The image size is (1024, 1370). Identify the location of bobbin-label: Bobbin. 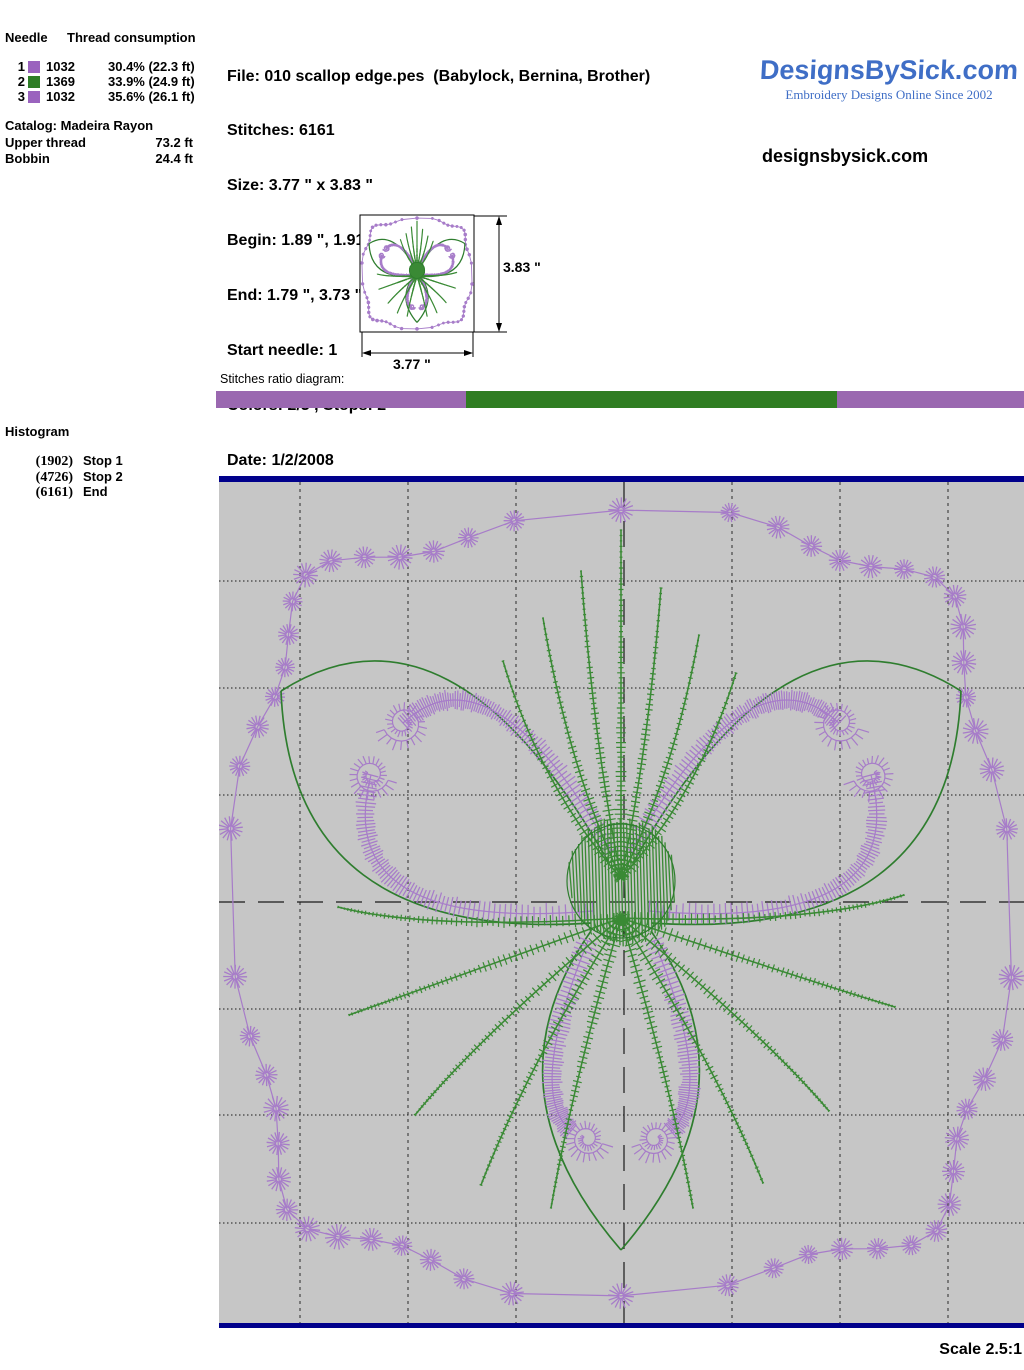
(27, 158).